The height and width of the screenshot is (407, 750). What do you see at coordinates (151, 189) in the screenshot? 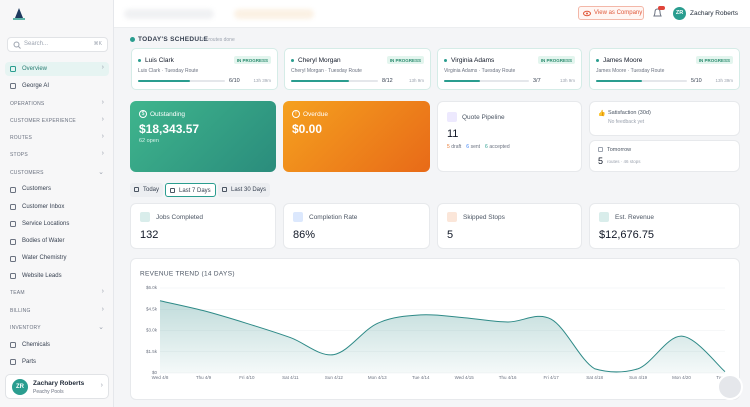
I see `range-label: Today` at bounding box center [151, 189].